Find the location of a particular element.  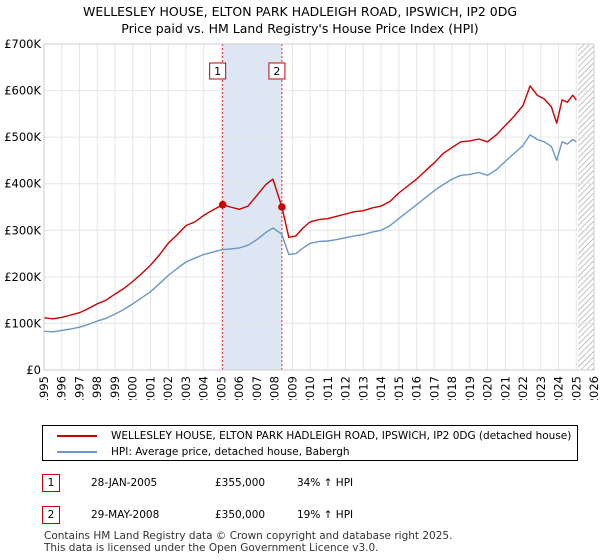

y-tick-label: £300K is located at coordinates (22, 230).